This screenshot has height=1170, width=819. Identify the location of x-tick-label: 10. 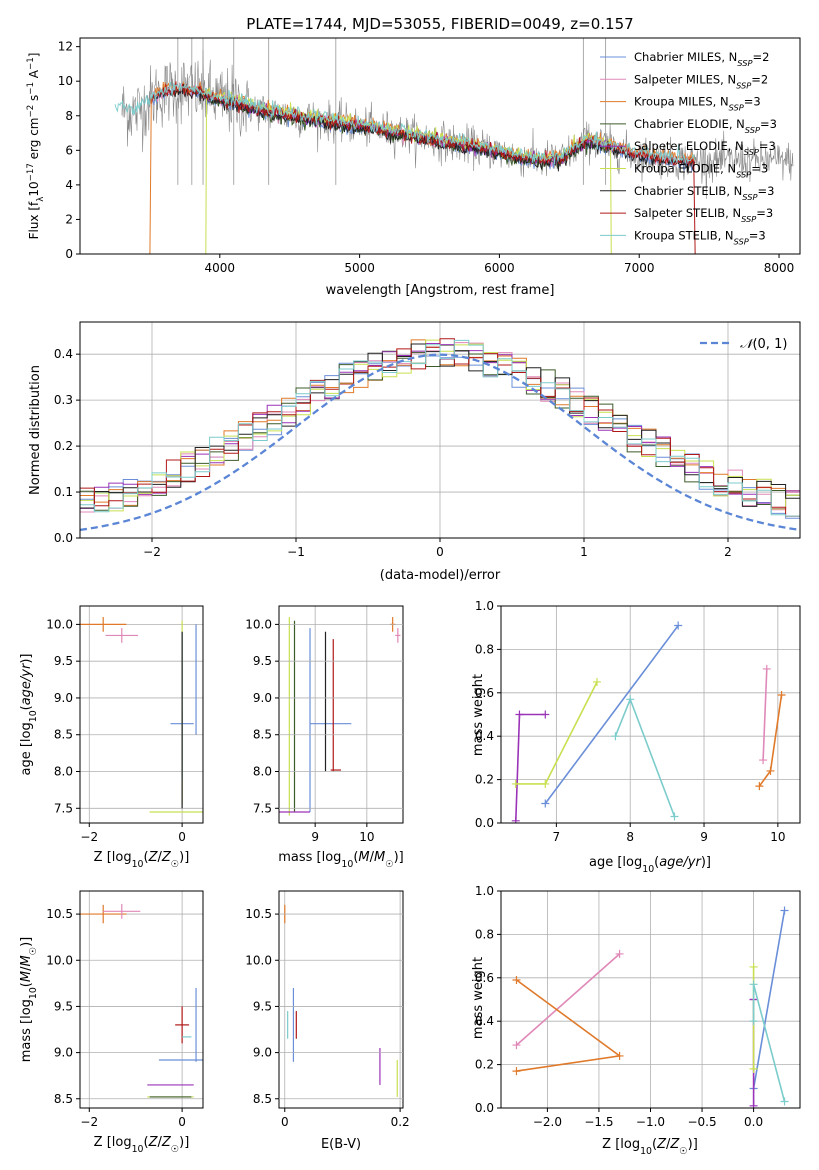
(366, 837).